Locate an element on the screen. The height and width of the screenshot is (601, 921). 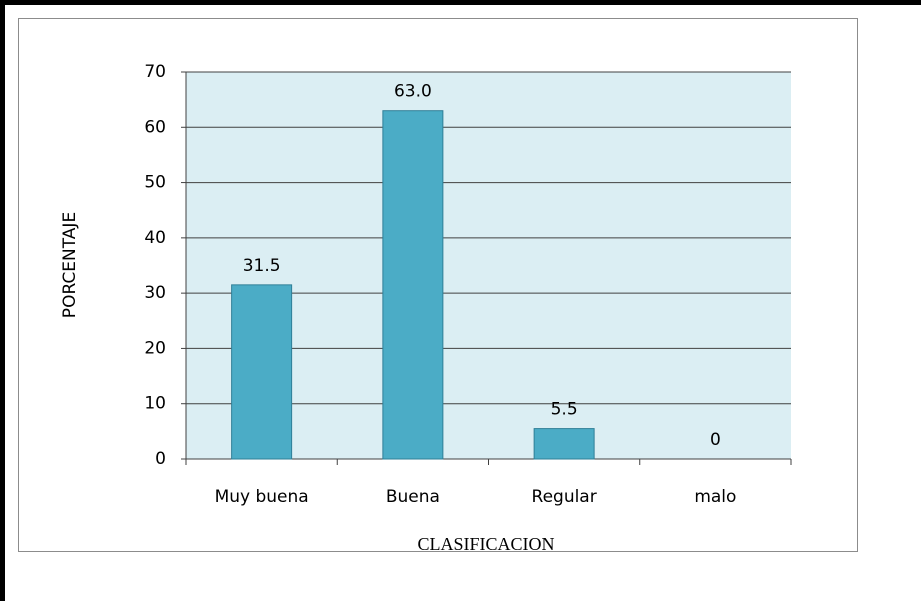
x-axis-title: CLASIFICACION is located at coordinates (485, 544).